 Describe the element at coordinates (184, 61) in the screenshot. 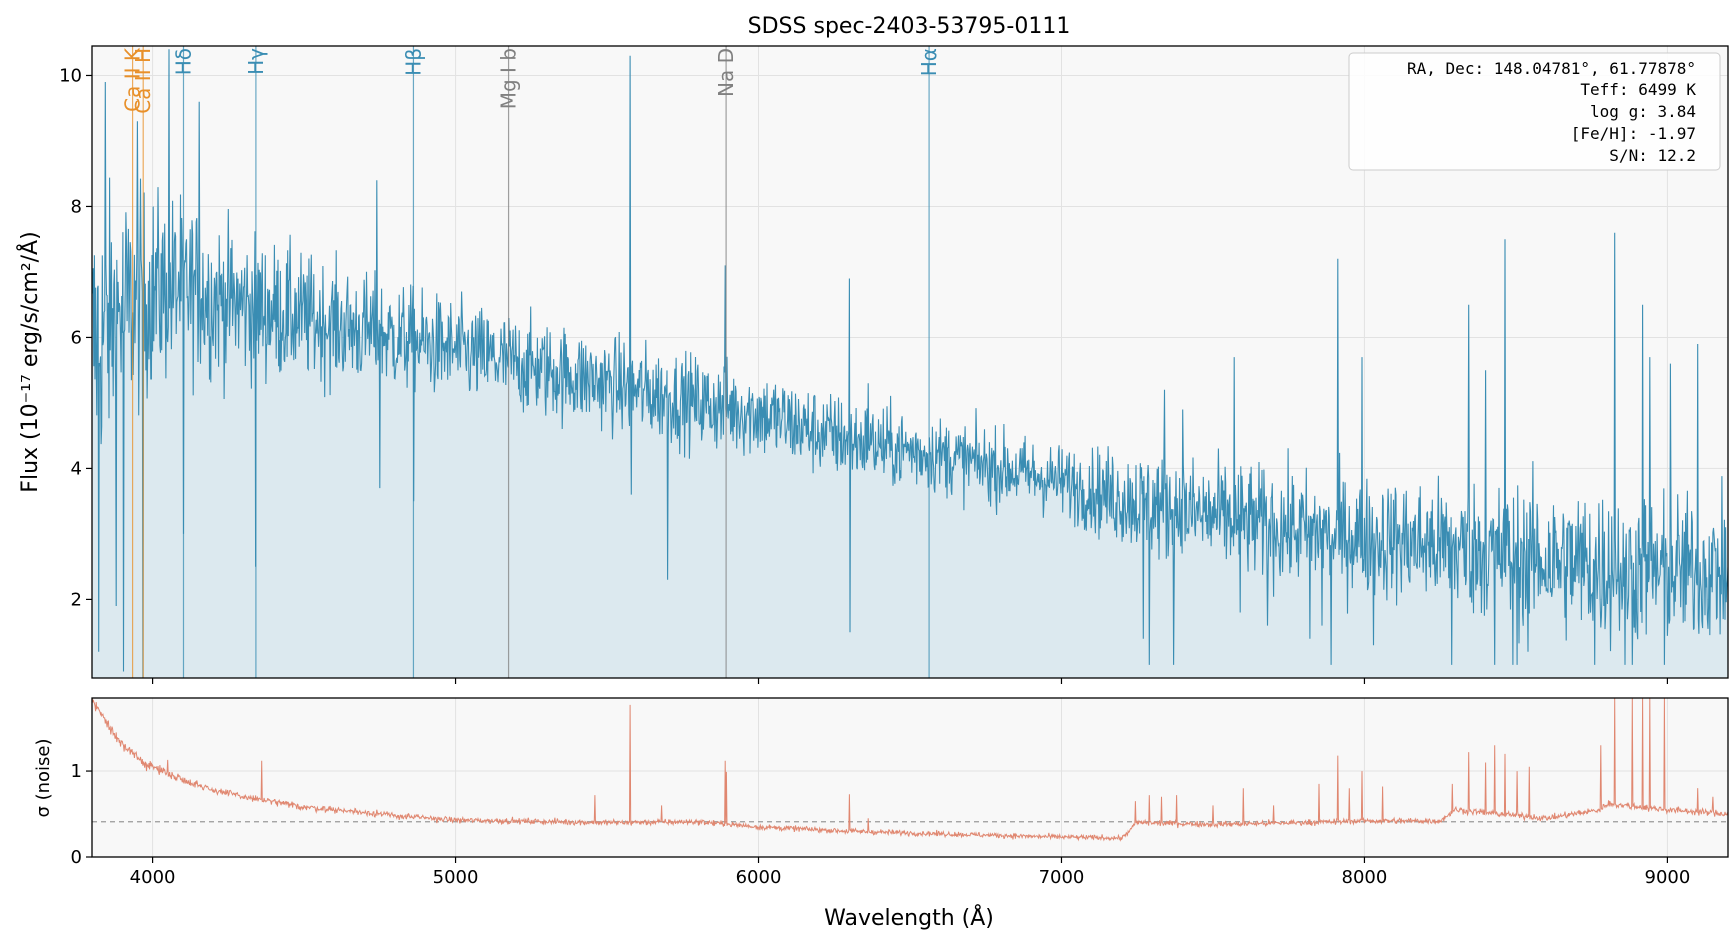

I see `reference-line-label: Hδ` at that location.